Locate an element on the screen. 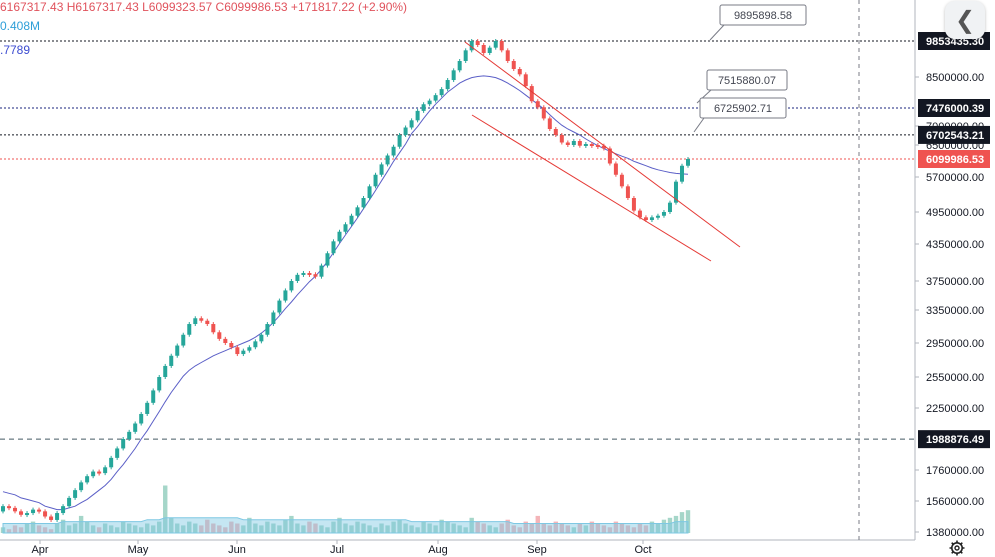 The width and height of the screenshot is (995, 557). x-tick-label: Jun is located at coordinates (237, 550).